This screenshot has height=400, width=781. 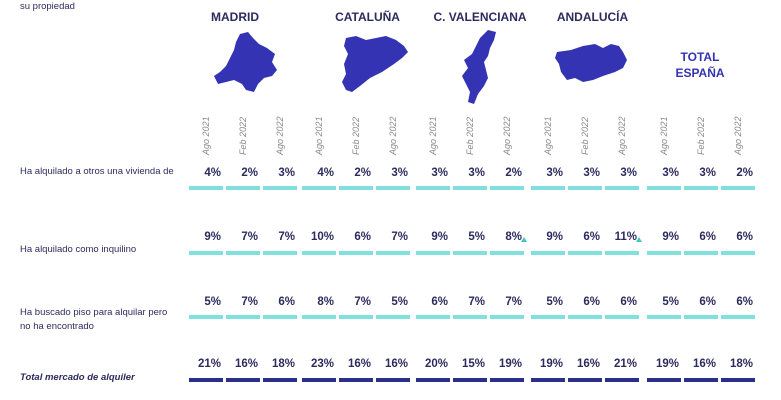 I want to click on region-header-valencia: C. VALENCIANA, so click(x=480, y=17).